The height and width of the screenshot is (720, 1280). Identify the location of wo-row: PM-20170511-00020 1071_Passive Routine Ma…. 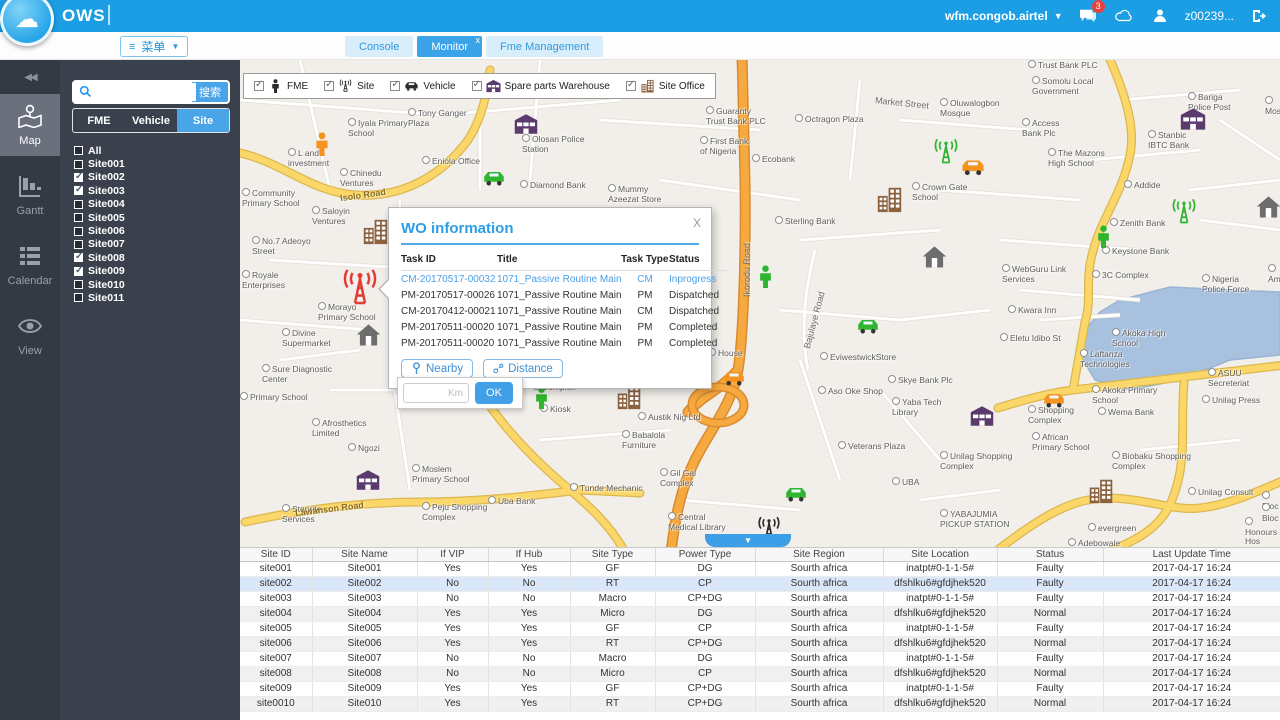
(564, 327).